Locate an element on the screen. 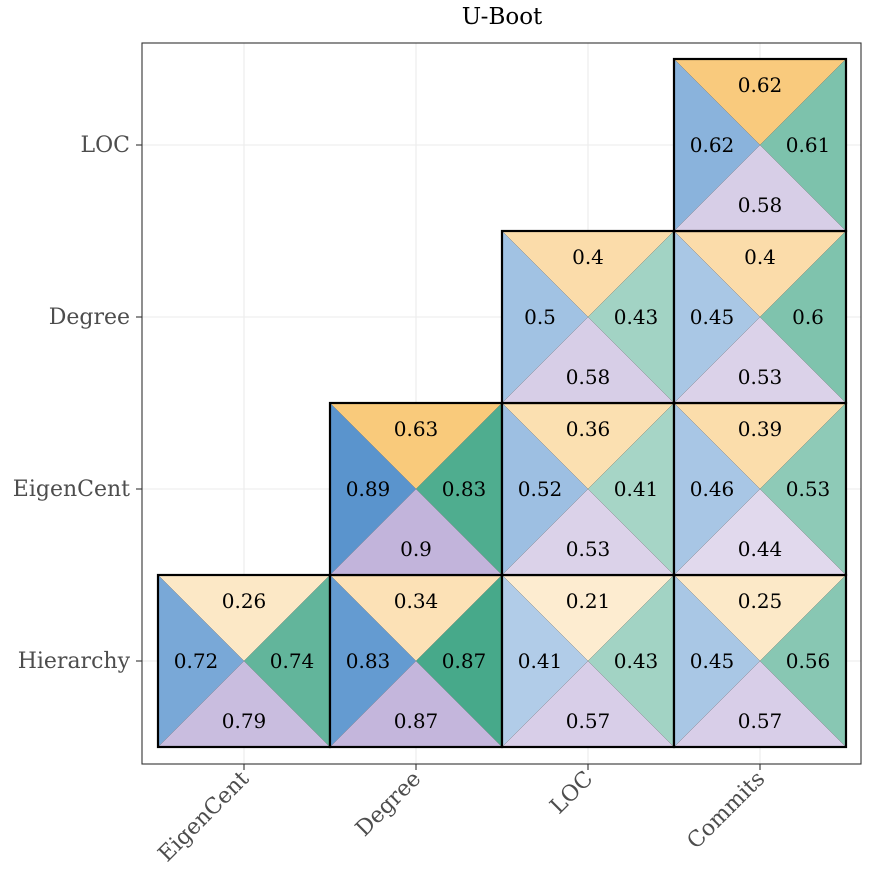 The height and width of the screenshot is (885, 880). heatmap-cell: 0.63 0.89 0.83 0.9 is located at coordinates (416, 489).